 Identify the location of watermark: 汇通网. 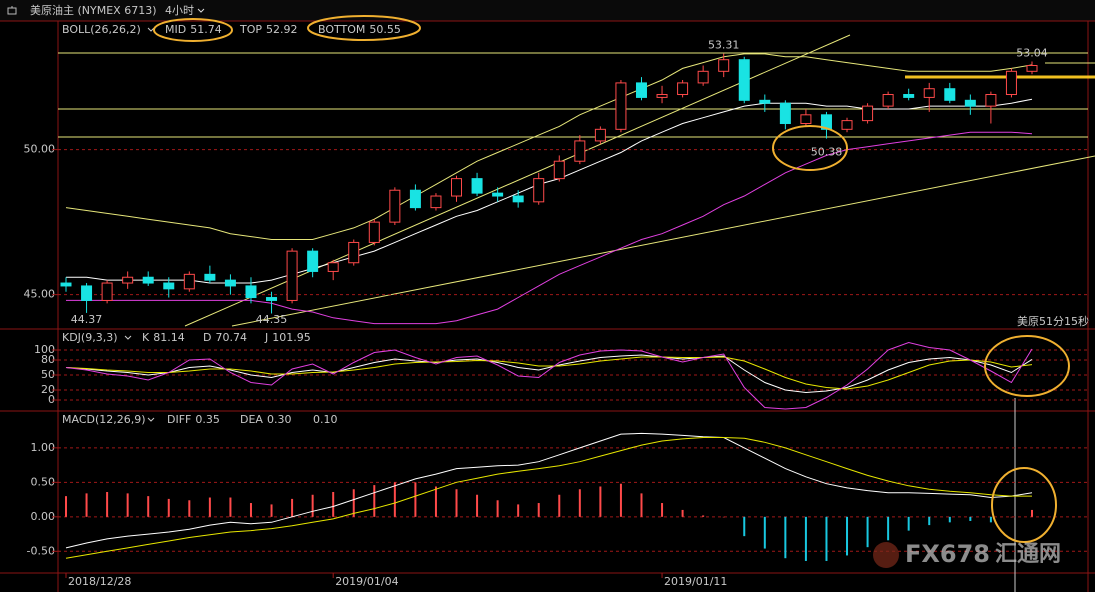
(1028, 554).